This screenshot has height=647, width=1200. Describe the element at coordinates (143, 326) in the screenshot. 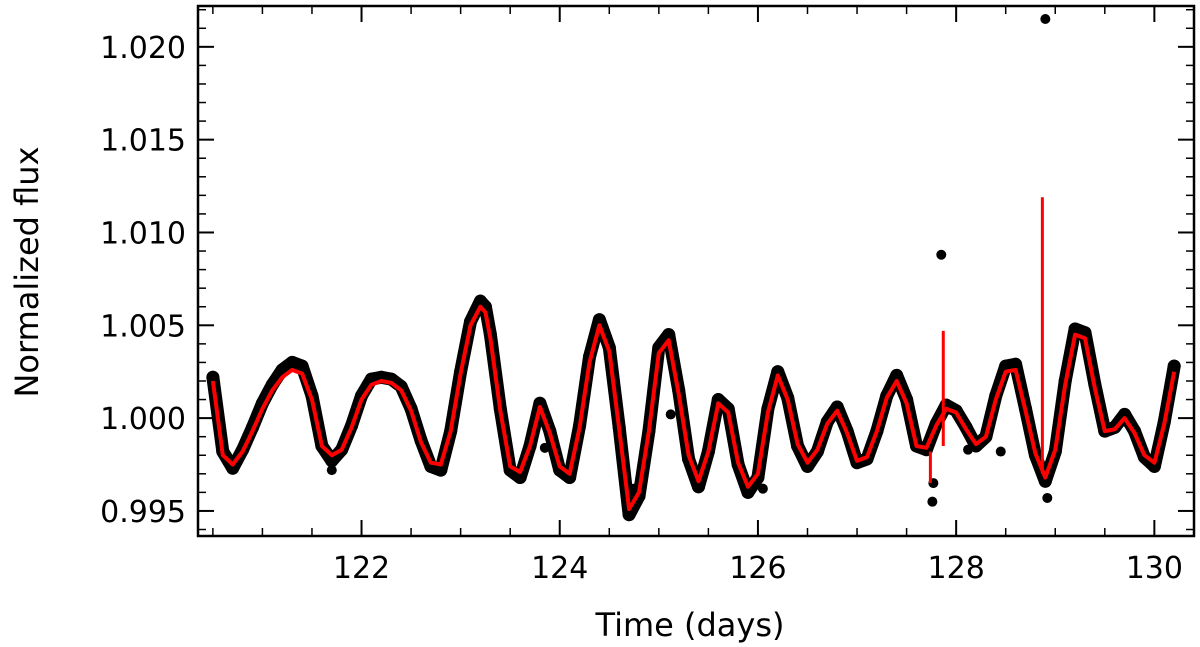

I see `y-tick-label: 1.005` at that location.